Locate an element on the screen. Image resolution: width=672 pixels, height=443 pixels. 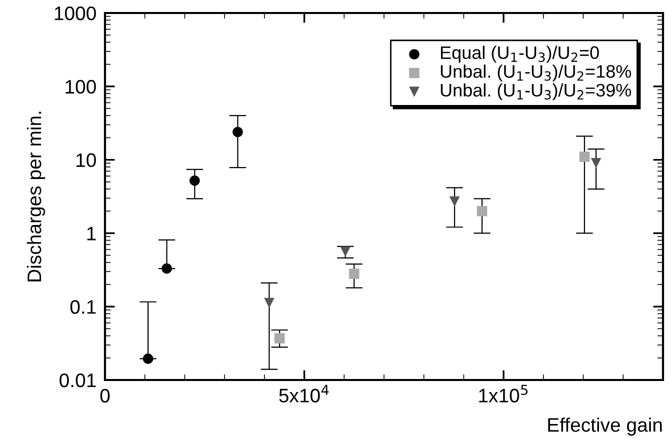
legend-label: Equal (U$_{1}$-U$_{3}$)/U$_{2}$=0 is located at coordinates (520, 54).